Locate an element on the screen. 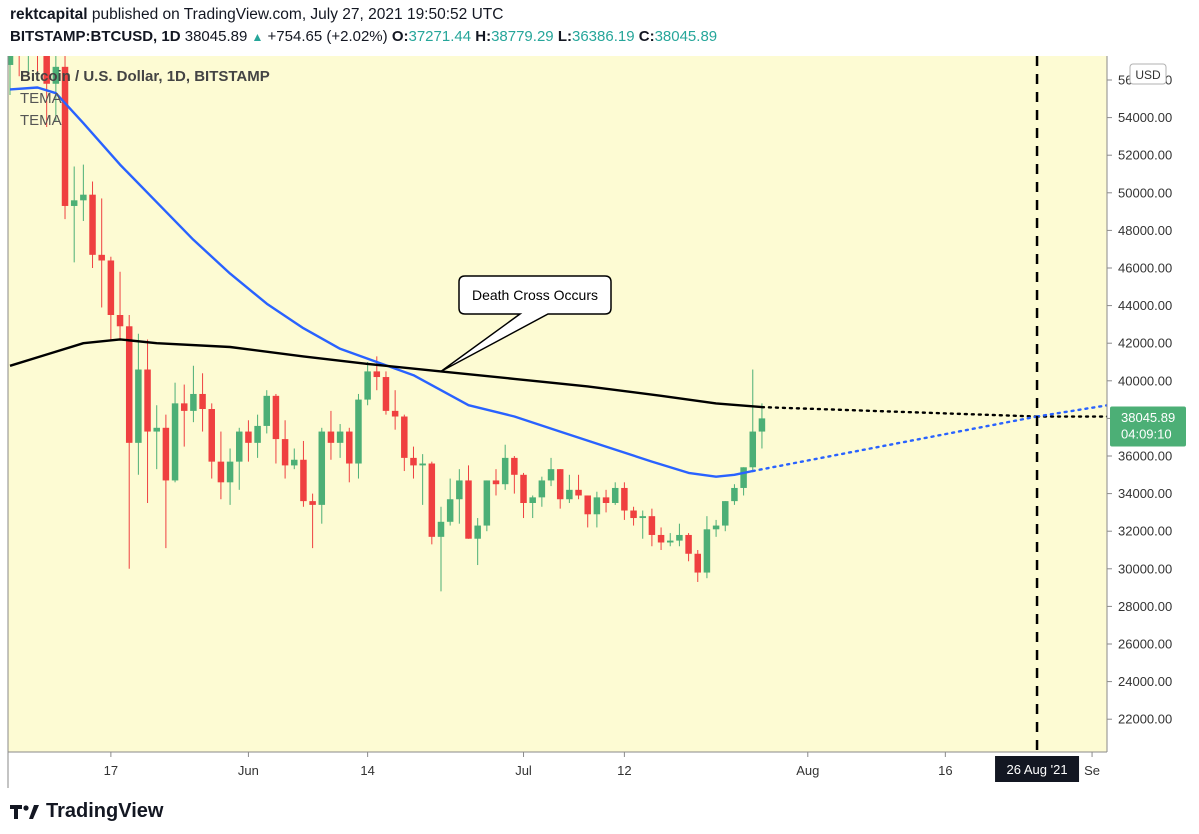  low-label: L: is located at coordinates (564, 36).